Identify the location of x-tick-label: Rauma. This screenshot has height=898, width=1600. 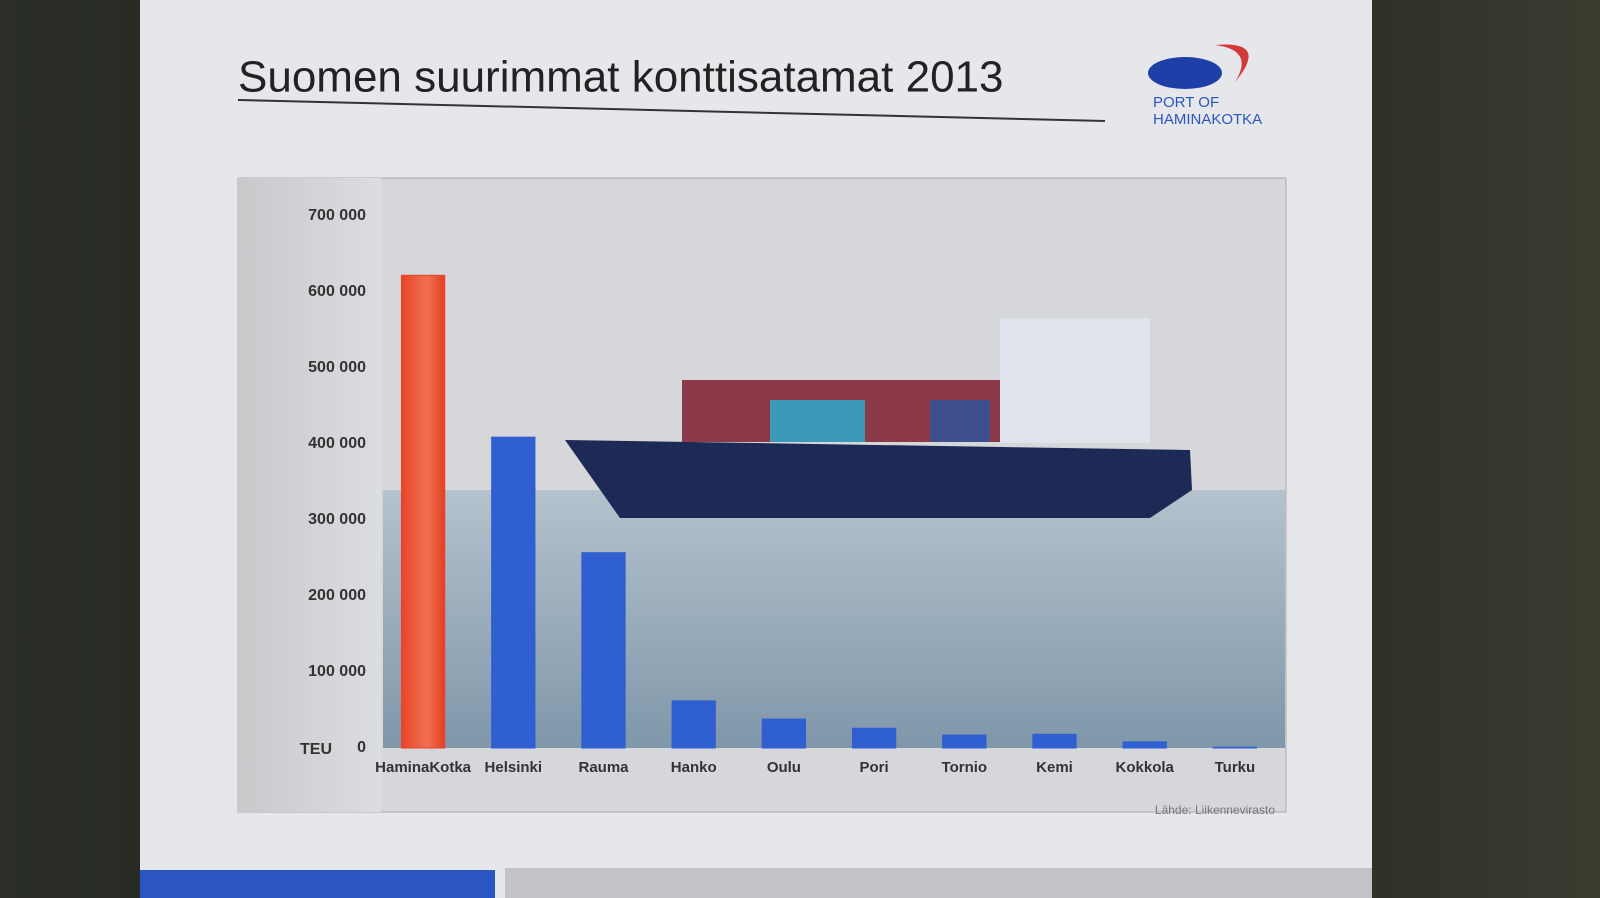
(603, 767).